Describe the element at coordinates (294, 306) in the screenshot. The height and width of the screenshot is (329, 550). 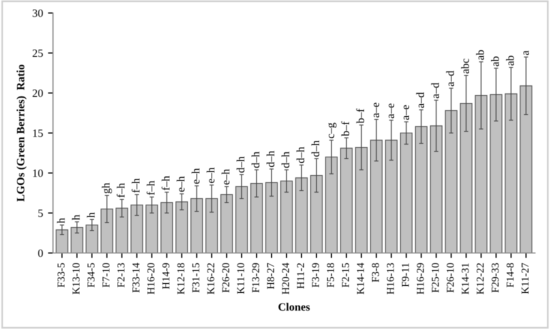
I see `x-axis-title: Clones` at that location.